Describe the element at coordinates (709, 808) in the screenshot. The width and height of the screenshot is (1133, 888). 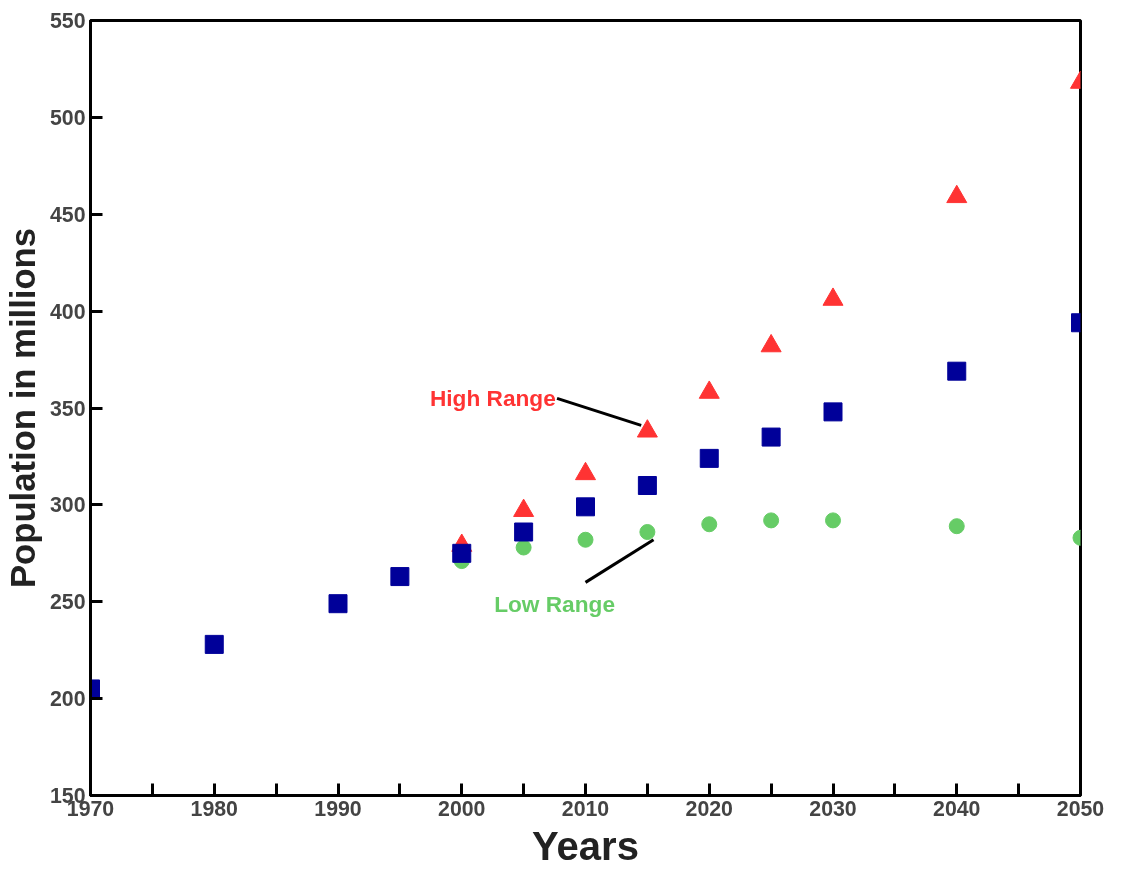
I see `x-tick-label: 2020` at that location.